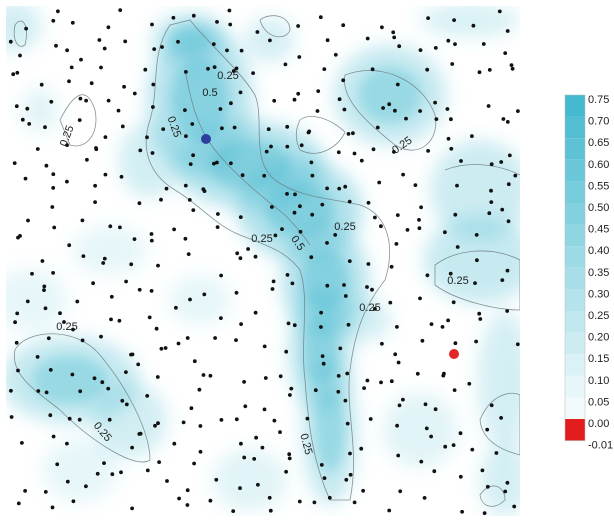 Image resolution: width=614 pixels, height=522 pixels. What do you see at coordinates (598, 186) in the screenshot?
I see `colorbar-tick-label: 0.55` at bounding box center [598, 186].